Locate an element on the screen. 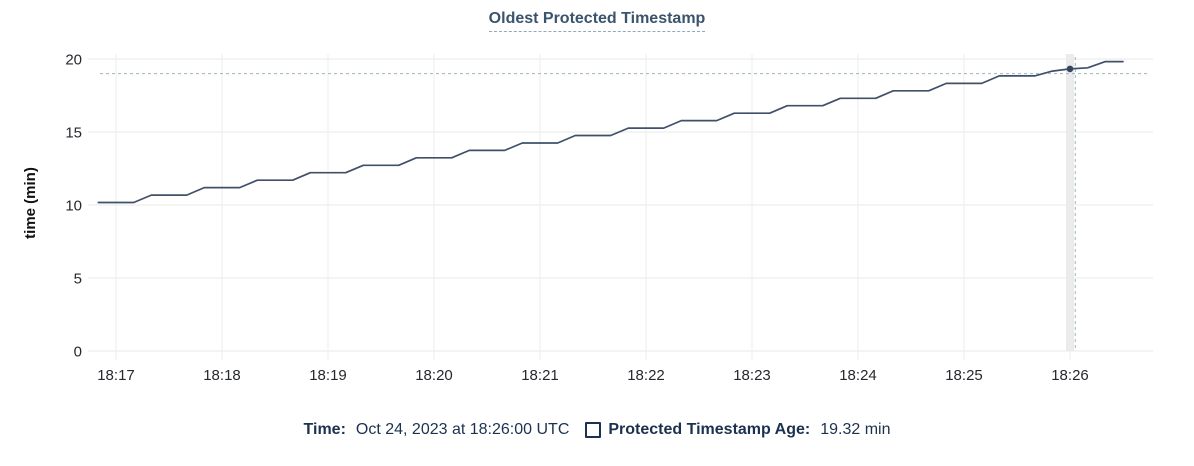  y-tick-label: 10 is located at coordinates (73, 206).